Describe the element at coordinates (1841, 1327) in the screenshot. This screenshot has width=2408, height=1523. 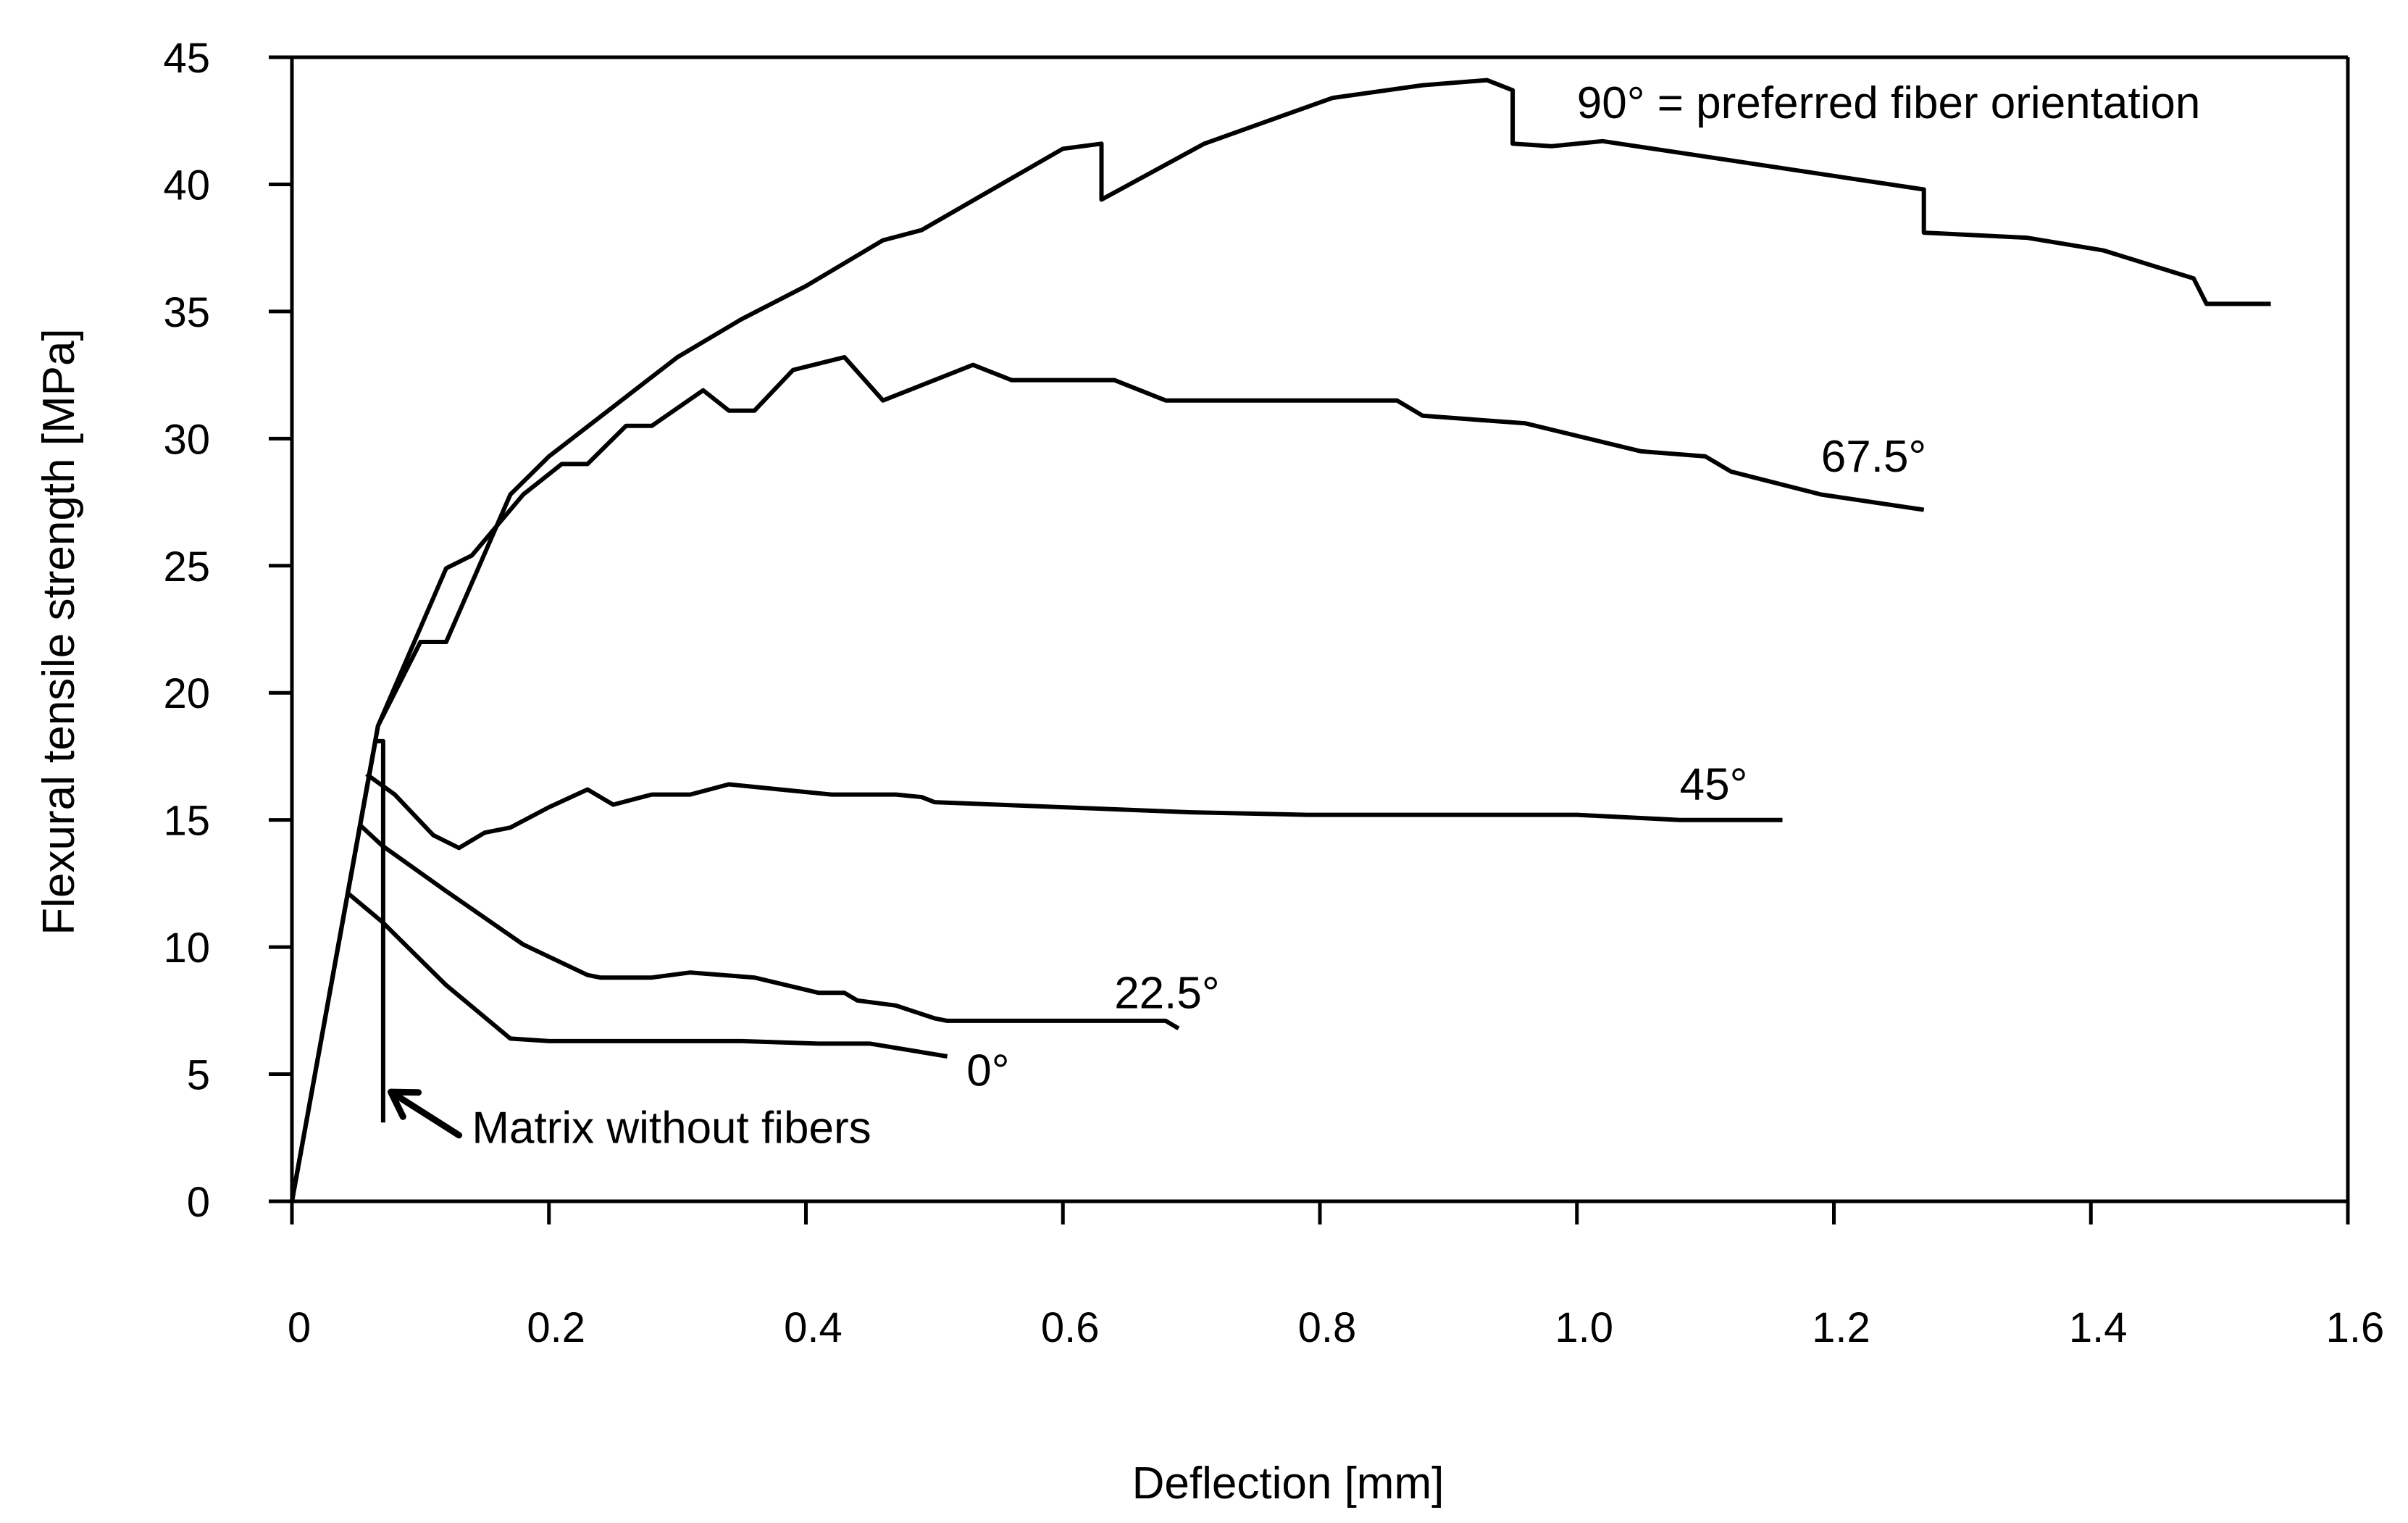
I see `x-tick-label: 1.2` at that location.